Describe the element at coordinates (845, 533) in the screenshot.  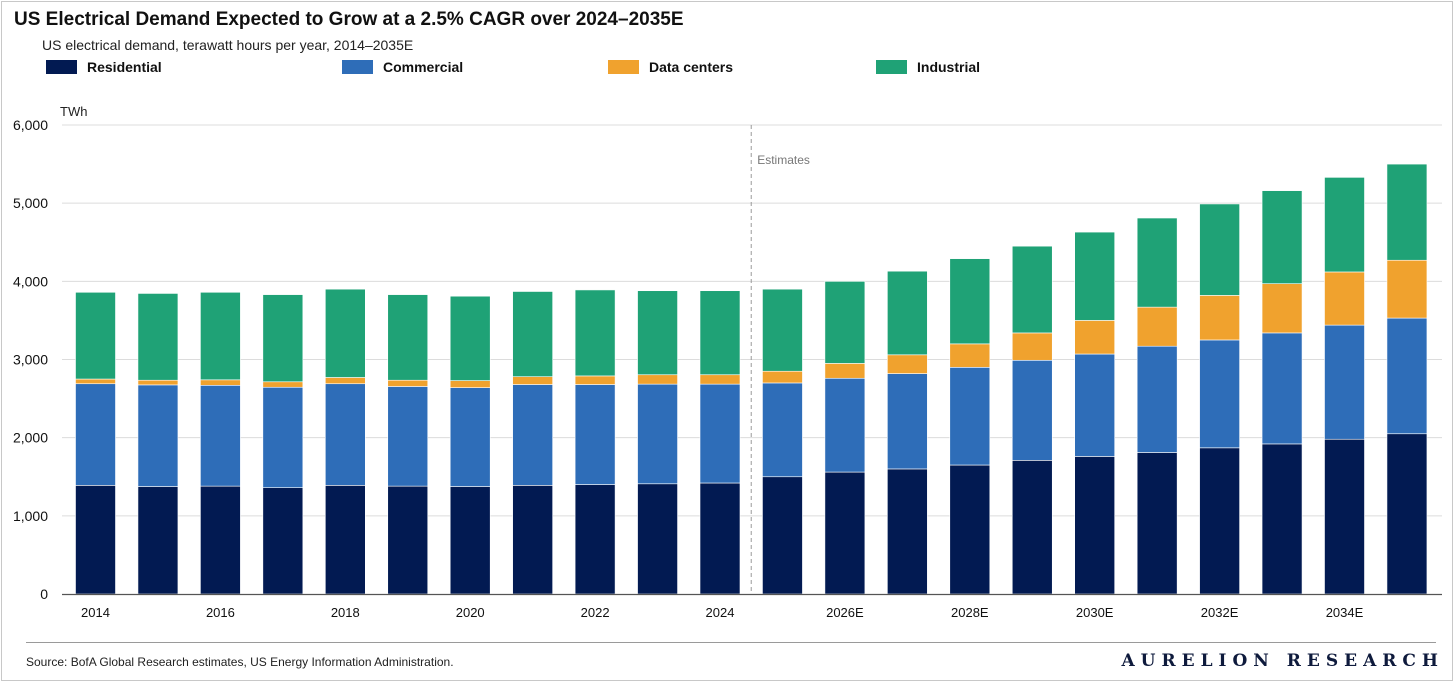
I see `bar-residential-2026E` at that location.